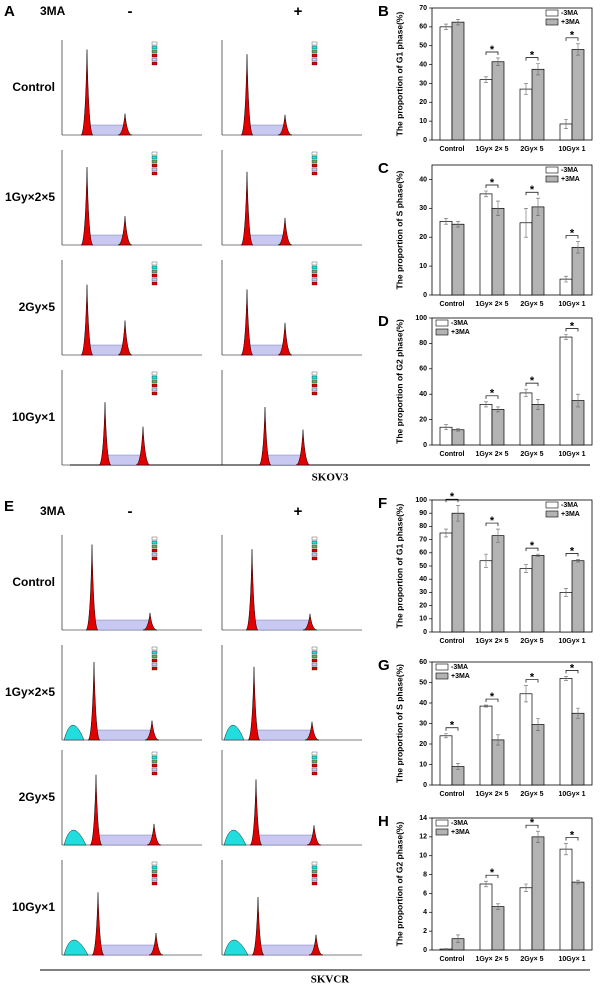 The width and height of the screenshot is (600, 986). I want to click on y-axis-label: The proportion of S phase(%), so click(399, 723).